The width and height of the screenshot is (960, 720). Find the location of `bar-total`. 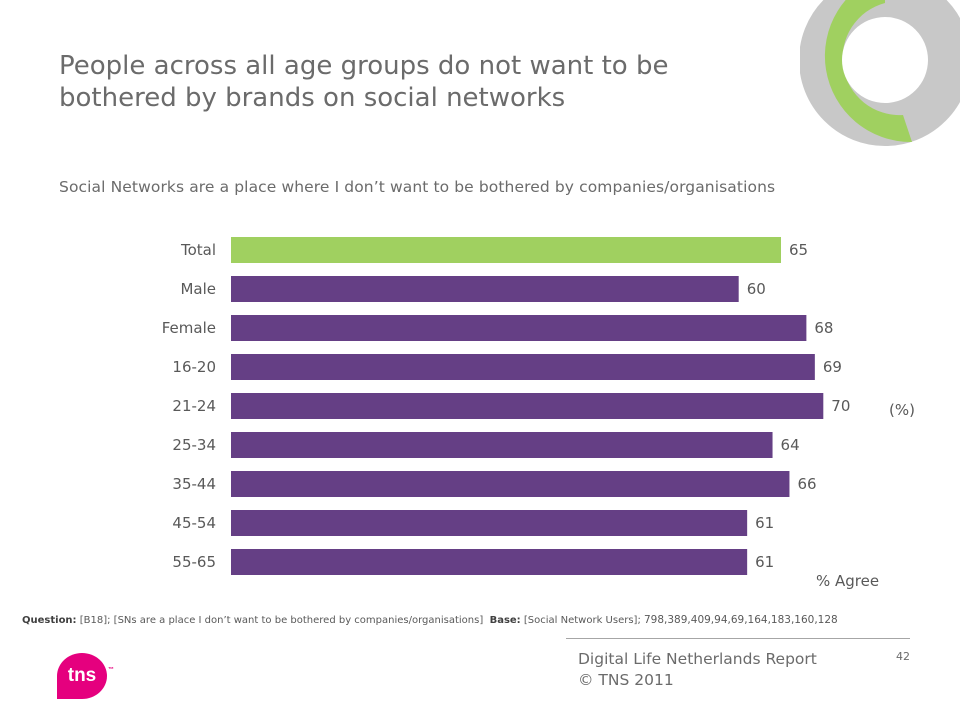

bar-total is located at coordinates (506, 250).